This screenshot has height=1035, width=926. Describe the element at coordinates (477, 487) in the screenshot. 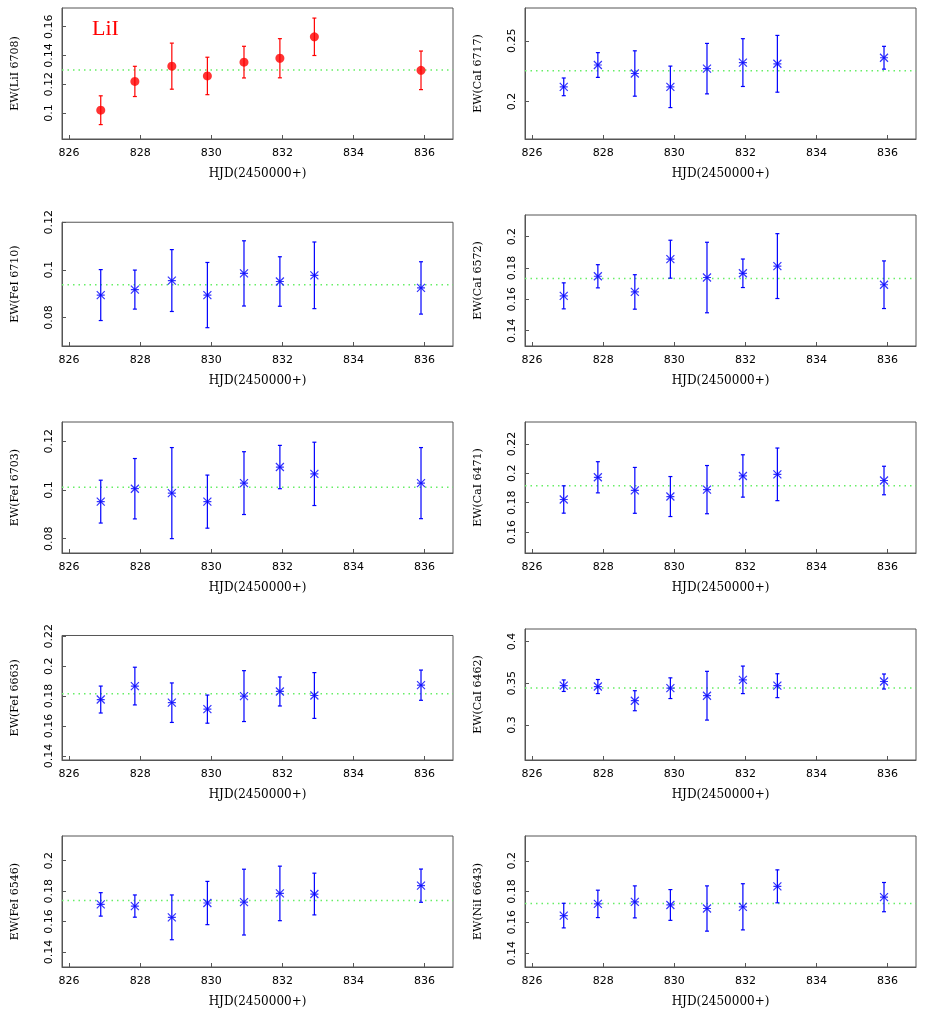

I see `y-axis-title: EW(CaI 6471)` at that location.